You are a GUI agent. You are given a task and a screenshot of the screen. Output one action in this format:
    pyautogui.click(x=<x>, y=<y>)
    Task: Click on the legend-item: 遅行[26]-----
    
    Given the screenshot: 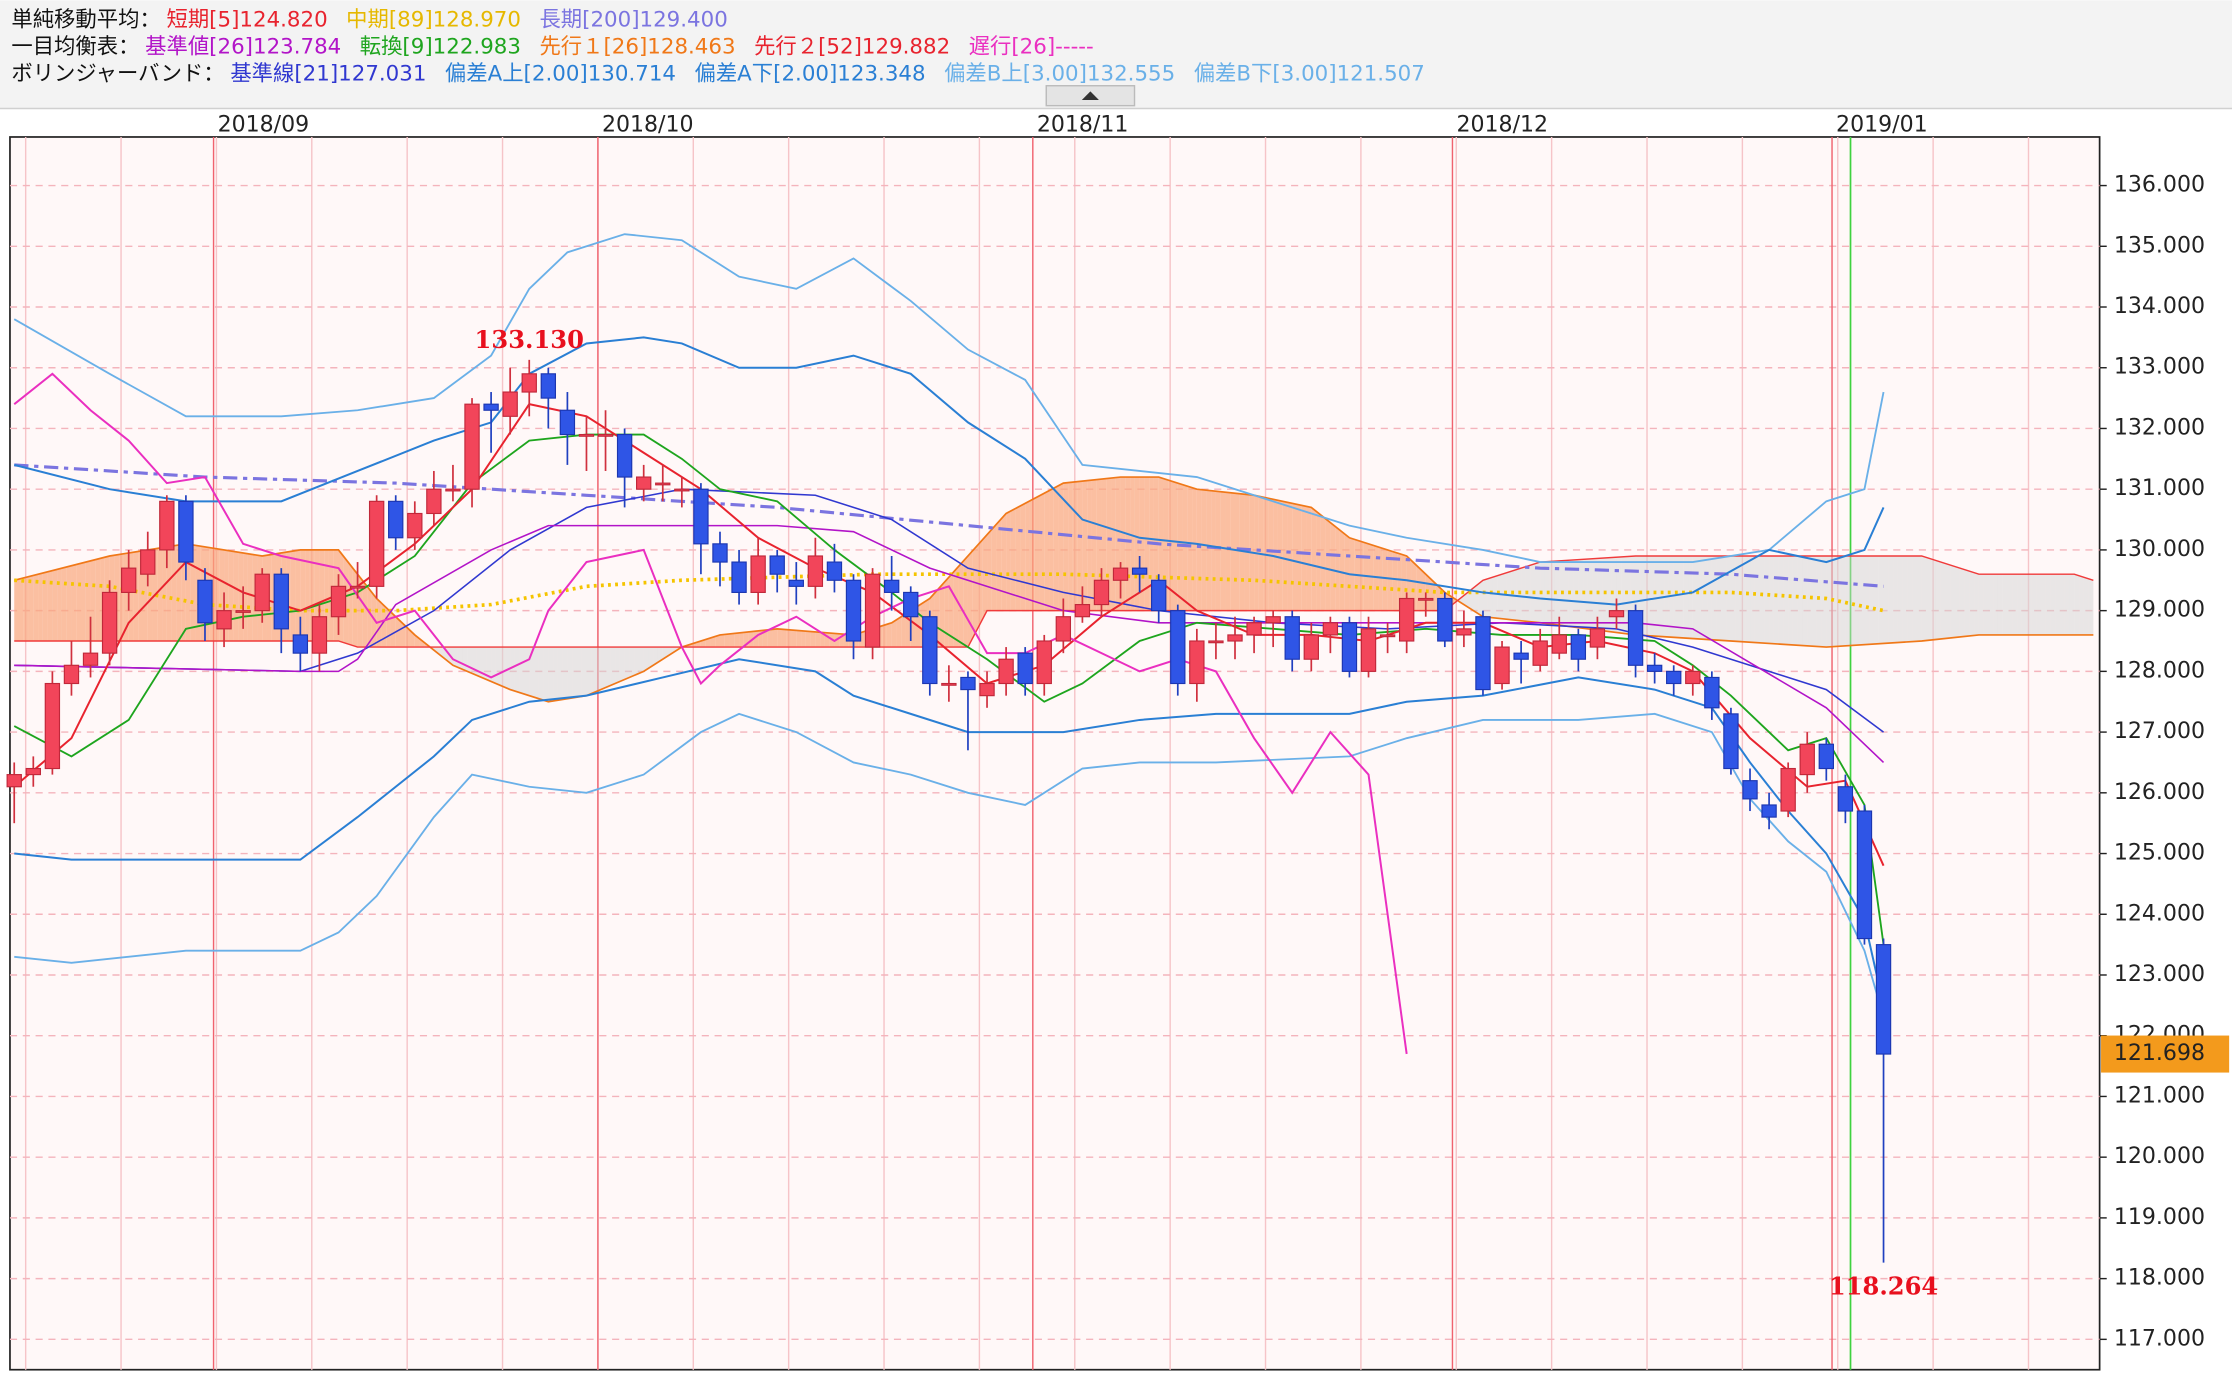 What is the action you would take?
    pyautogui.click(x=1031, y=46)
    